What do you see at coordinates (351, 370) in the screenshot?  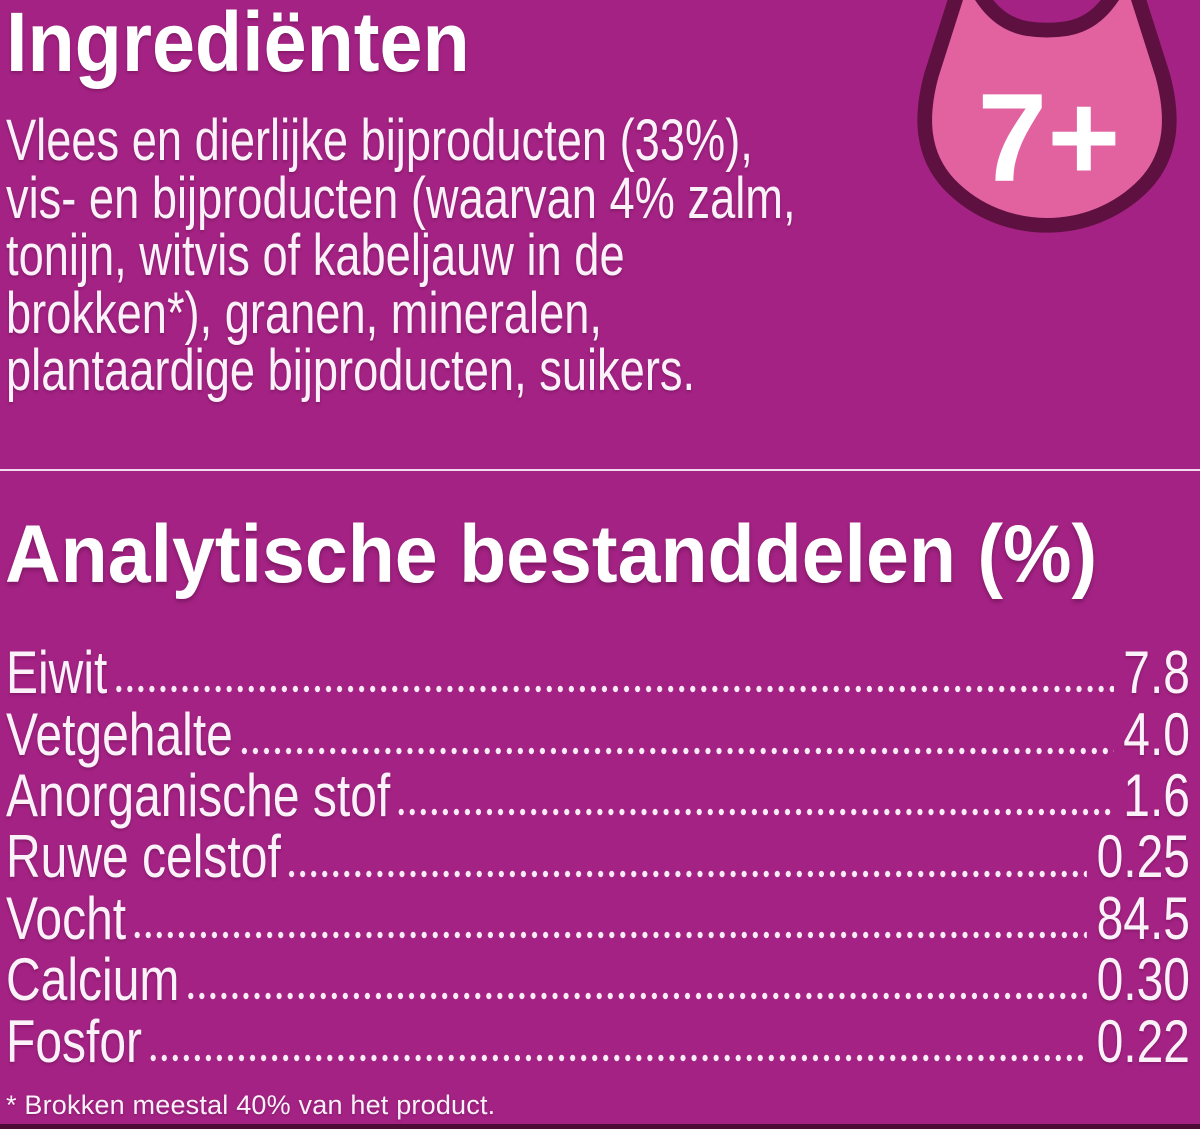 I see `ingredients-text-line: plantaardige bijproducten, suikers.` at bounding box center [351, 370].